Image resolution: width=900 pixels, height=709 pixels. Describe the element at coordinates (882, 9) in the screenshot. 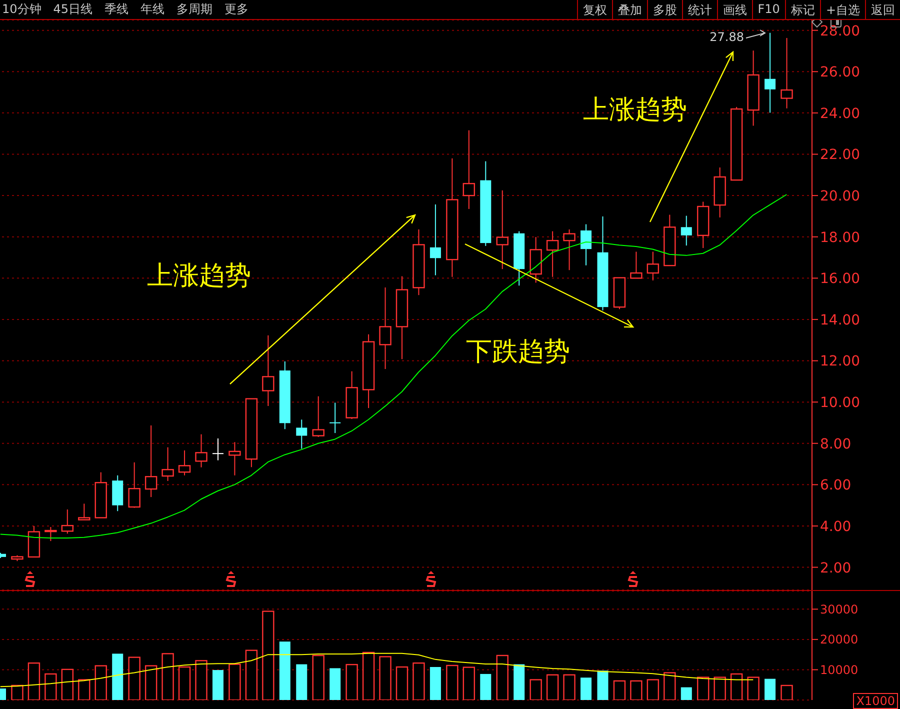

I see `text: 返回` at that location.